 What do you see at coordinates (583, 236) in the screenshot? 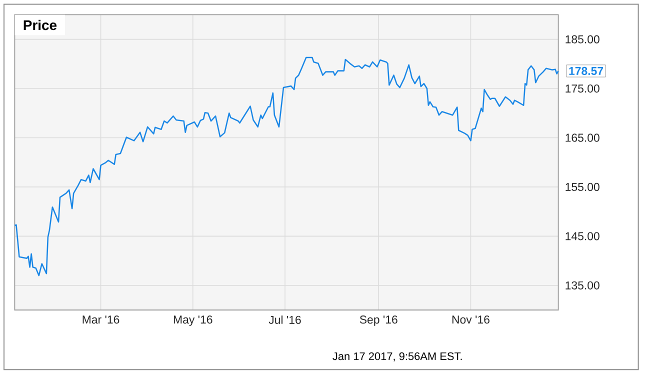
I see `y-tick-label: 145.00` at bounding box center [583, 236].